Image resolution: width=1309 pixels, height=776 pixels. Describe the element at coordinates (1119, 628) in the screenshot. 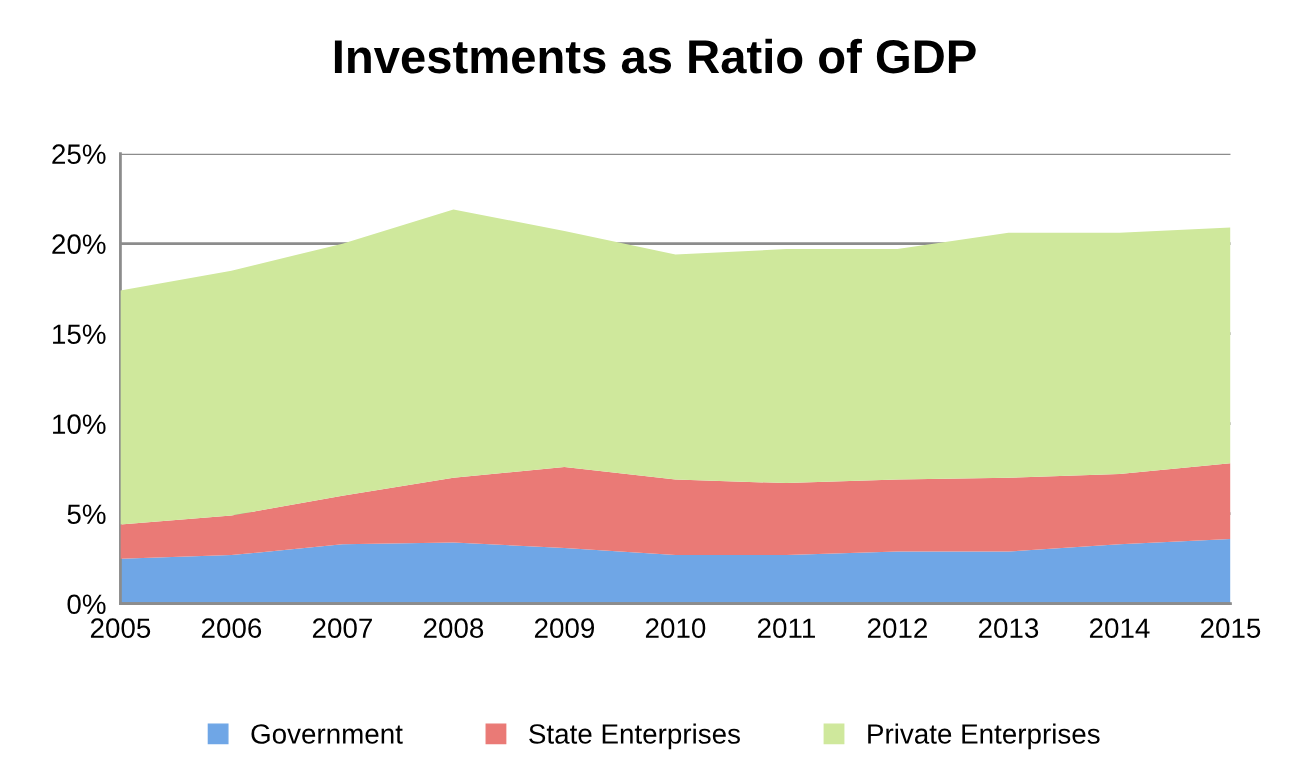

I see `x-tick-label: 2014` at that location.